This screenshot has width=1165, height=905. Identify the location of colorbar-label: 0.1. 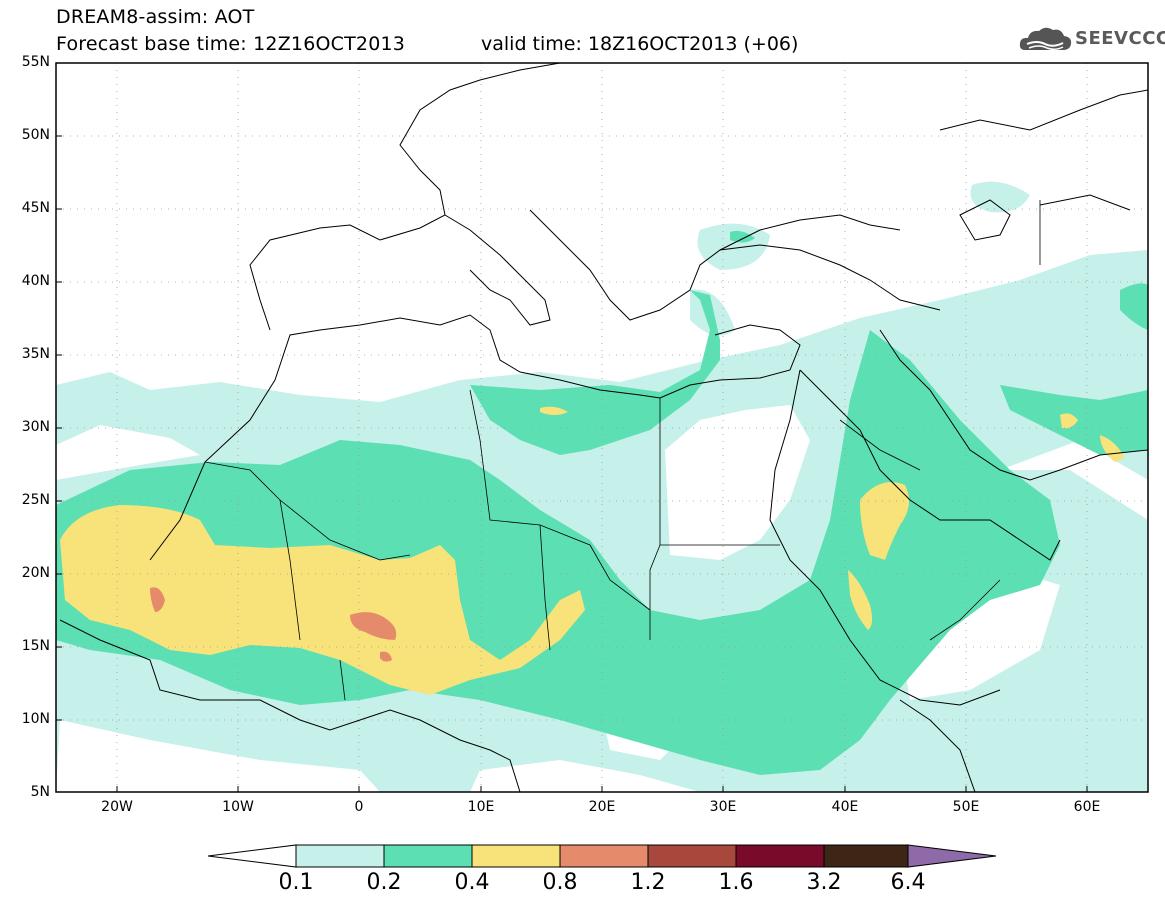
(296, 882).